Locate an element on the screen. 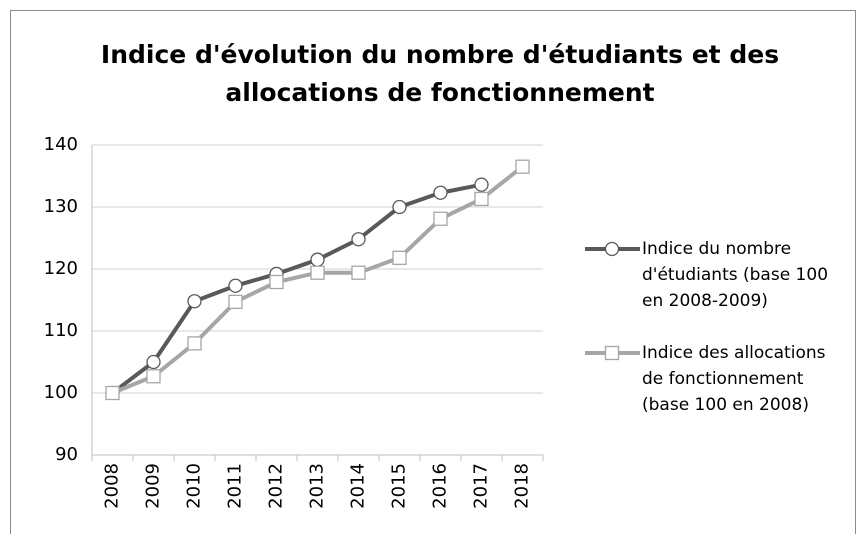 The width and height of the screenshot is (864, 534). x-tick-label: 2016 is located at coordinates (440, 486).